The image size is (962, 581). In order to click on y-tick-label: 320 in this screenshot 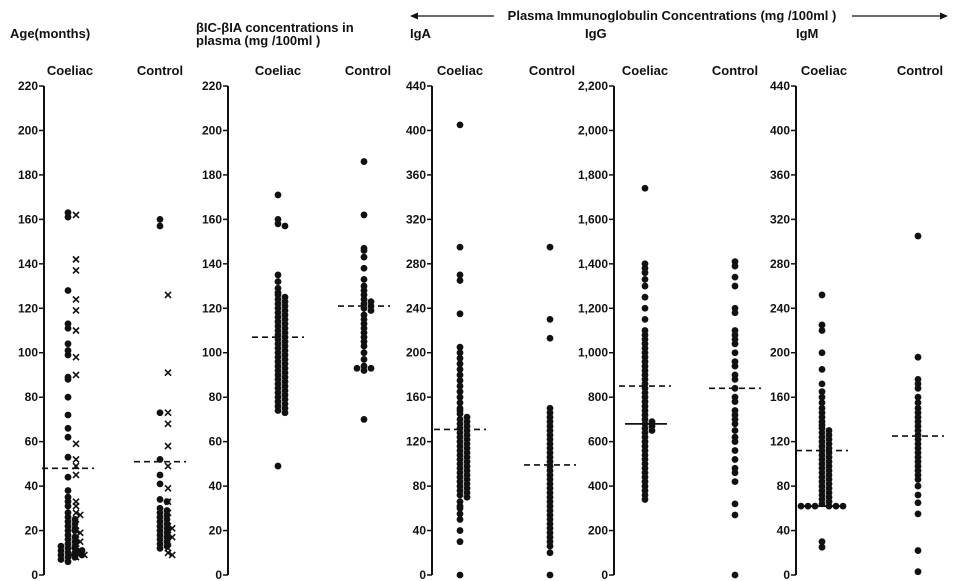, I will do `click(780, 219)`.